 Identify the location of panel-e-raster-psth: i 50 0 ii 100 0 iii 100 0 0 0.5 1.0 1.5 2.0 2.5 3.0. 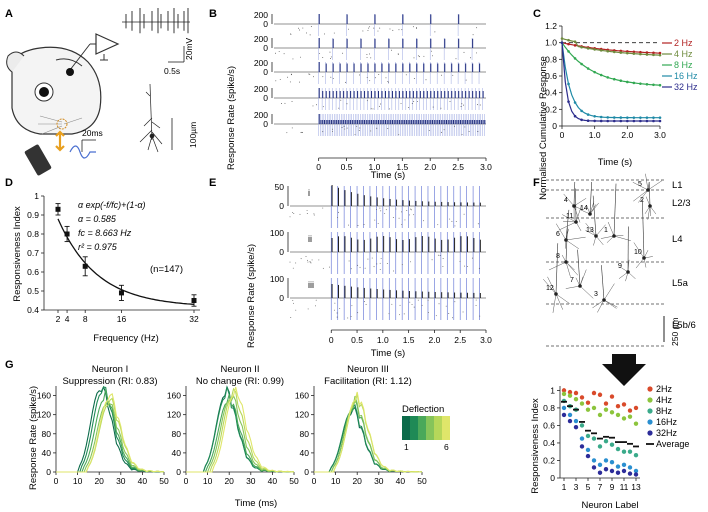
(381, 263).